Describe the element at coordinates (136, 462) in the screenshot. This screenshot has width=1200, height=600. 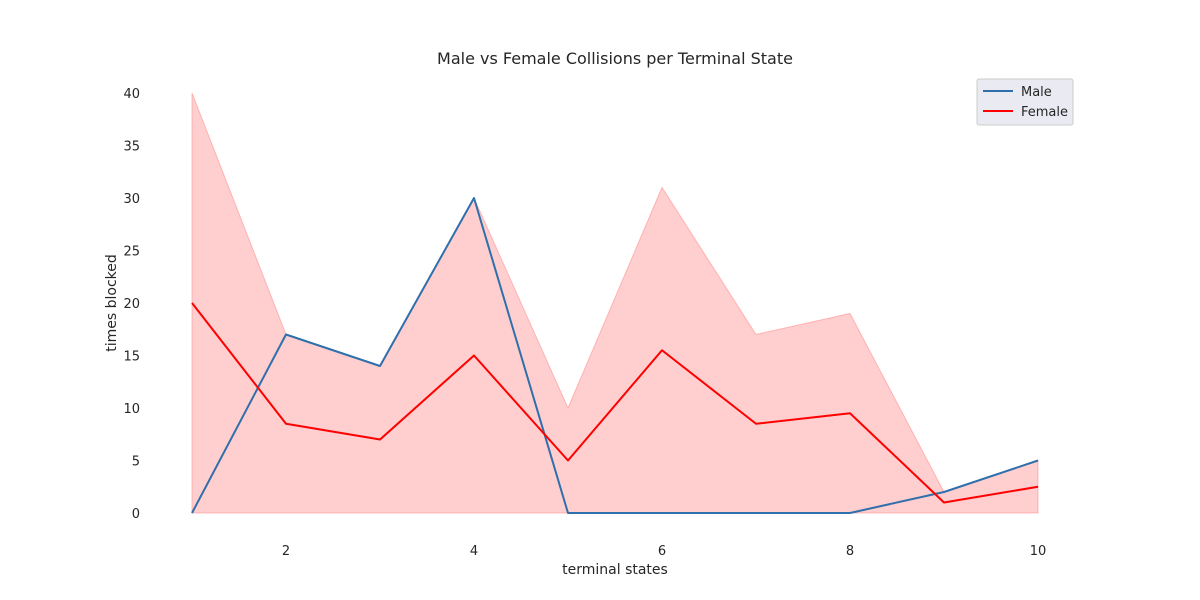
I see `y-tick-label: 5` at that location.